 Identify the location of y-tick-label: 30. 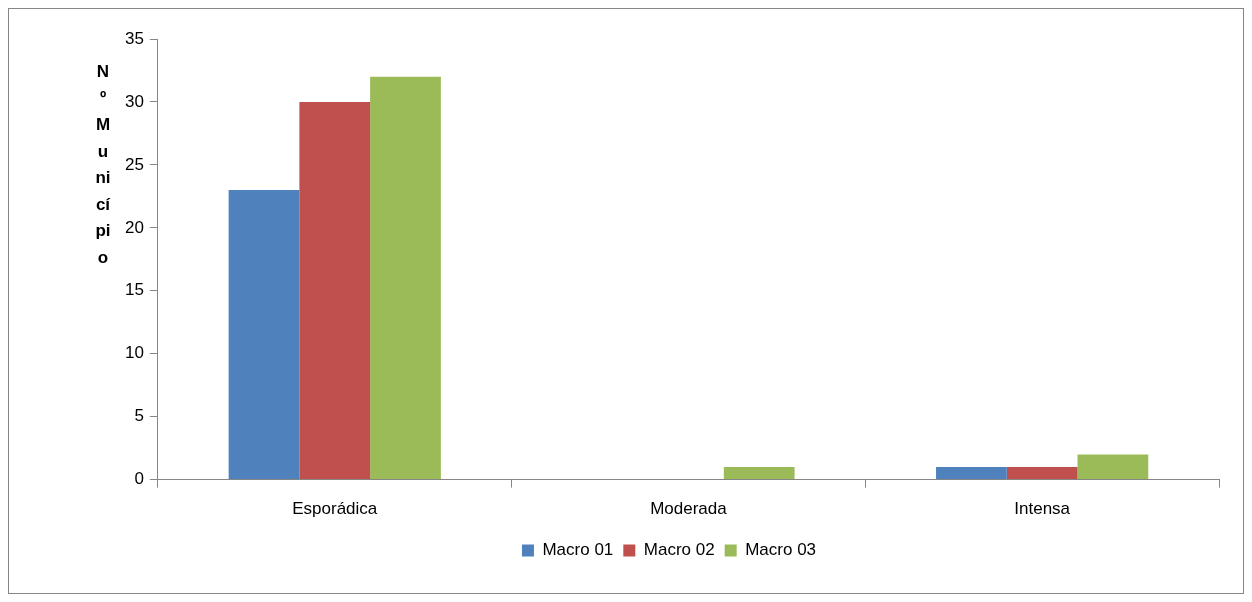
(134, 101).